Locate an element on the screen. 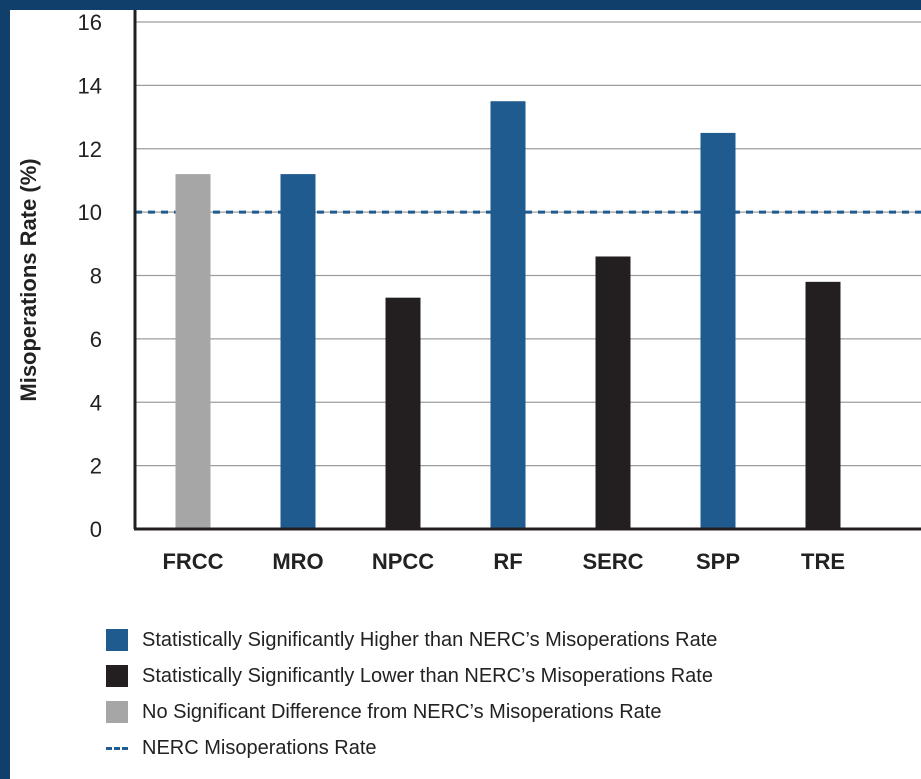 The height and width of the screenshot is (779, 921). y-tick-label: 0 is located at coordinates (96, 529).